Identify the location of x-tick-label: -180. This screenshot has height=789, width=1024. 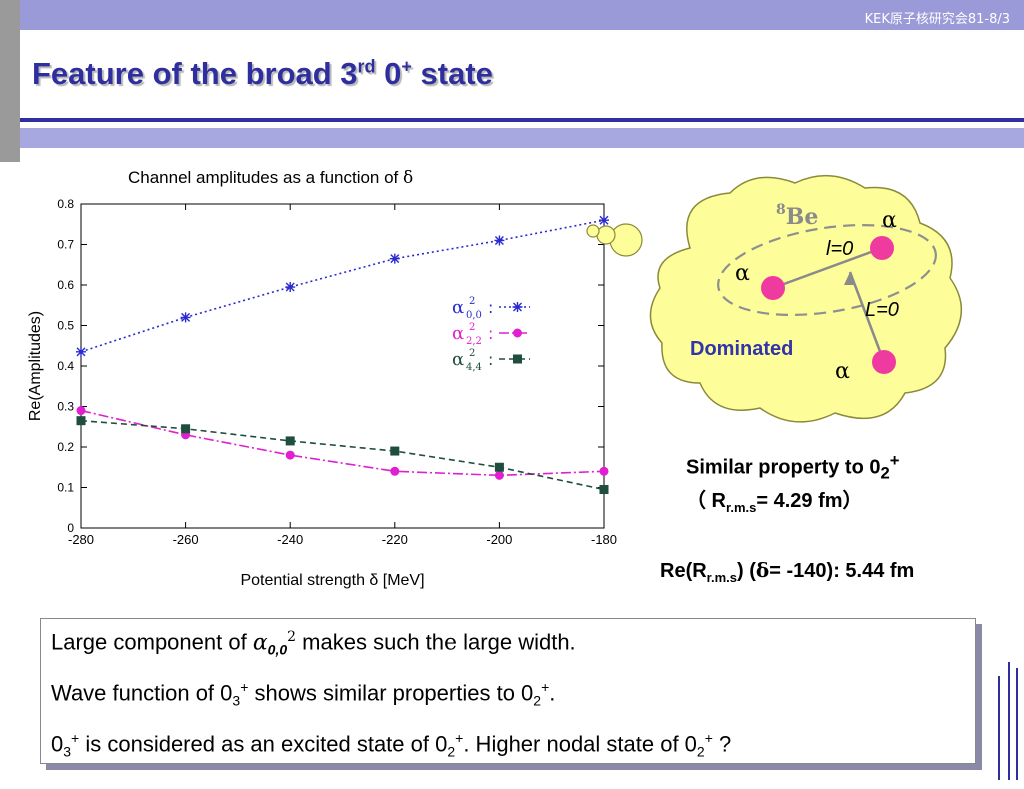
(604, 539).